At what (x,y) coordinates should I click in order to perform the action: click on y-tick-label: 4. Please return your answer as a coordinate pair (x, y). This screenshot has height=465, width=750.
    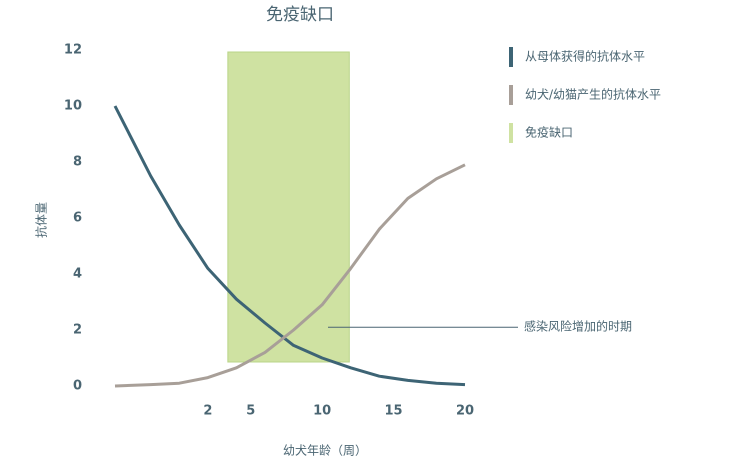
    Looking at the image, I should click on (77, 274).